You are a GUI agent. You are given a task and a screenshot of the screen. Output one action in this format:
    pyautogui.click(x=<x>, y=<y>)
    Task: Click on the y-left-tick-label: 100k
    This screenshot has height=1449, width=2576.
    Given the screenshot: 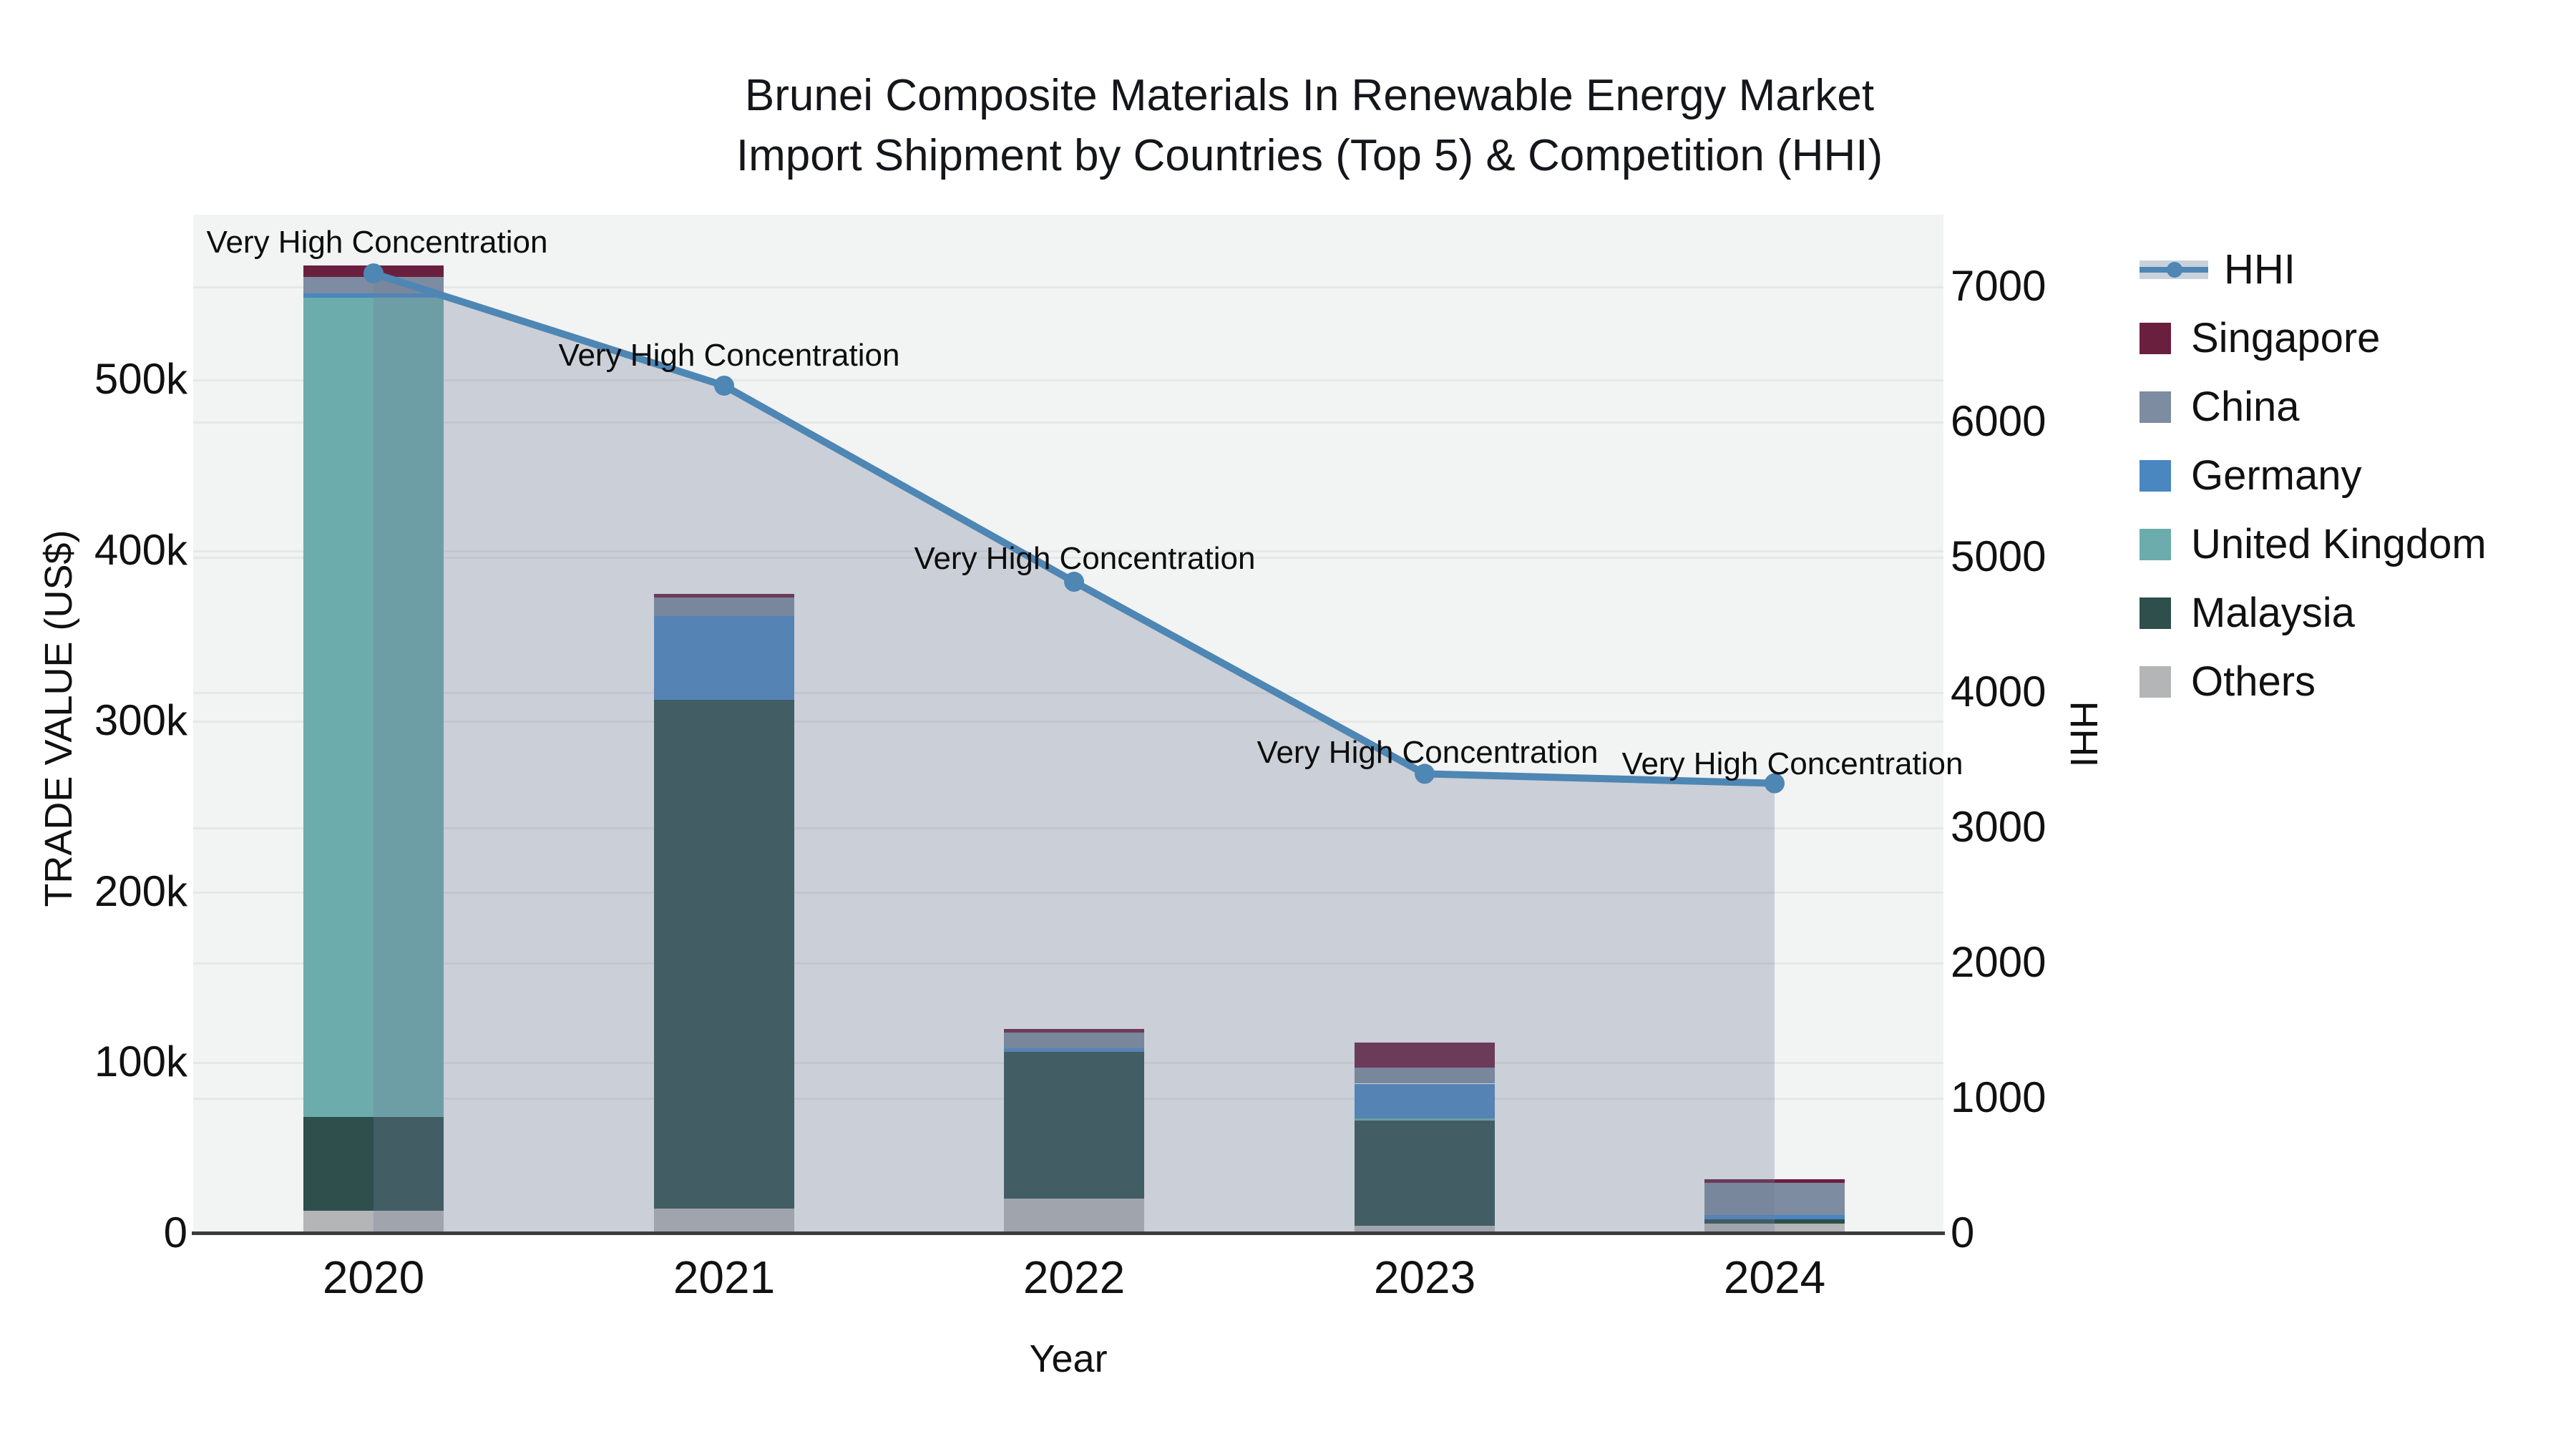 What is the action you would take?
    pyautogui.click(x=140, y=1062)
    